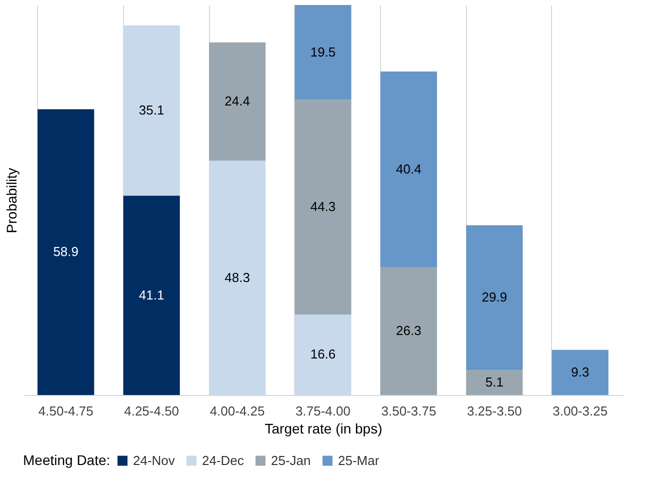 The height and width of the screenshot is (481, 646). I want to click on x-tick-label: 4.50-4.75, so click(66, 411).